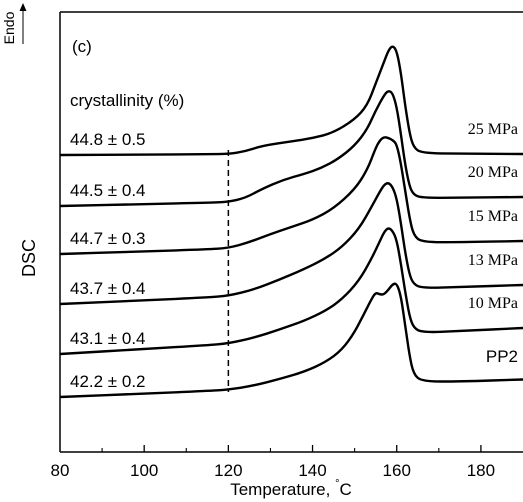 Image resolution: width=523 pixels, height=502 pixels. What do you see at coordinates (228, 470) in the screenshot?
I see `x-tick-label: 120` at bounding box center [228, 470].